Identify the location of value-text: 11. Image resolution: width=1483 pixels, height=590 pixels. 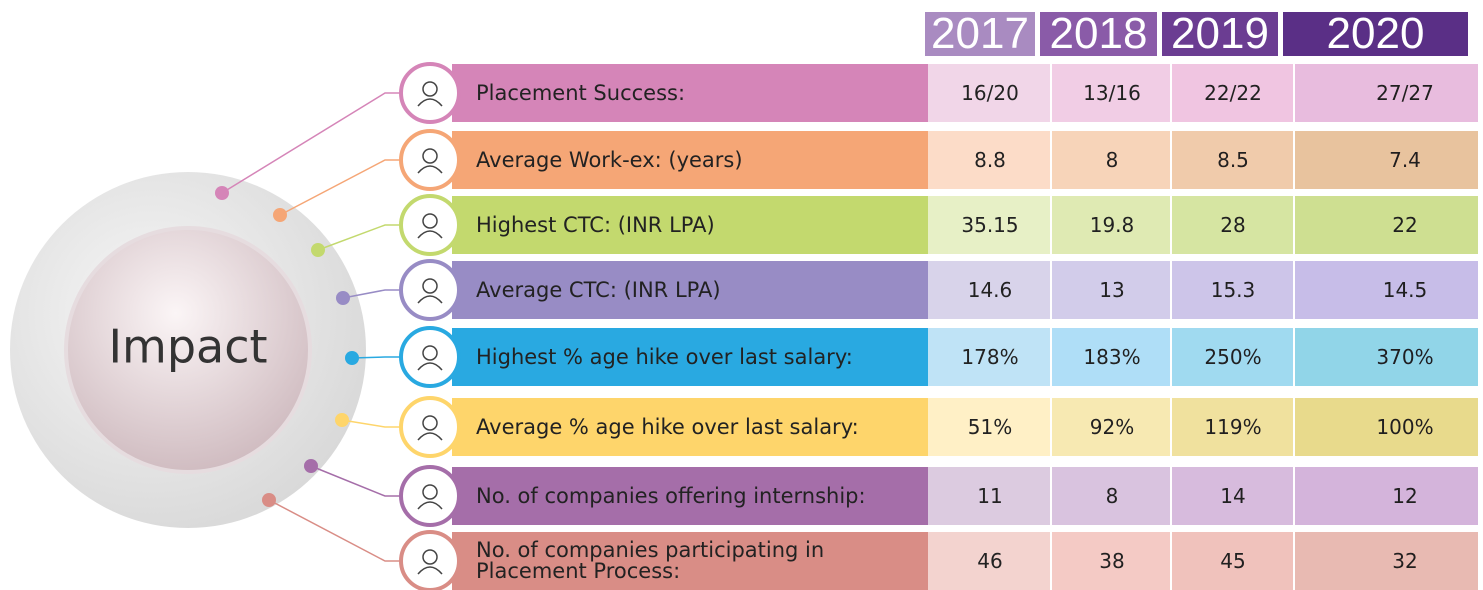
(990, 496).